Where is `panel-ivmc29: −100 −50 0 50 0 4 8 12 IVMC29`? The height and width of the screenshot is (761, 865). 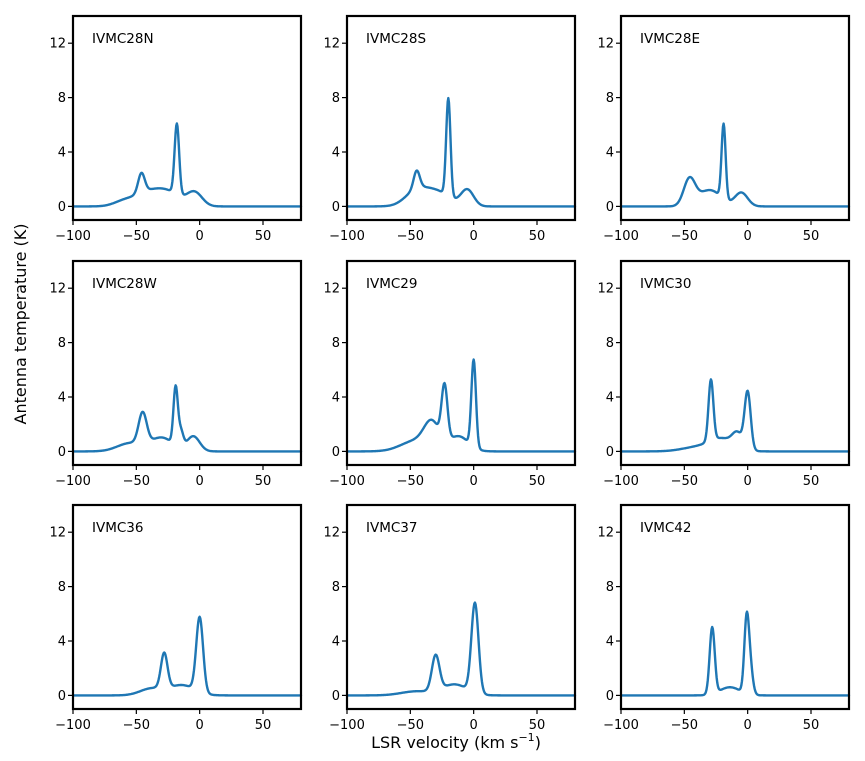
panel-ivmc29: −100 −50 0 50 0 4 8 12 IVMC29 is located at coordinates (450, 374).